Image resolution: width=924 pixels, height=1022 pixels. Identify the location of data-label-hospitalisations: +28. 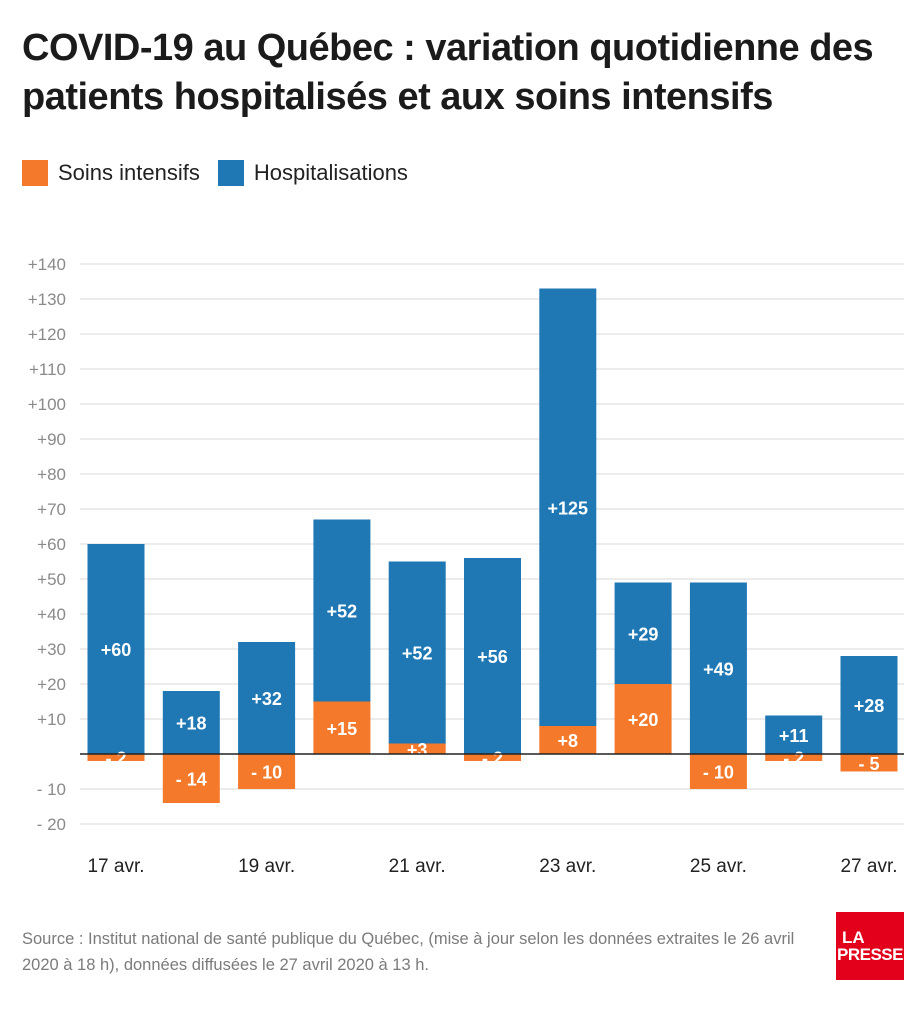
(869, 706).